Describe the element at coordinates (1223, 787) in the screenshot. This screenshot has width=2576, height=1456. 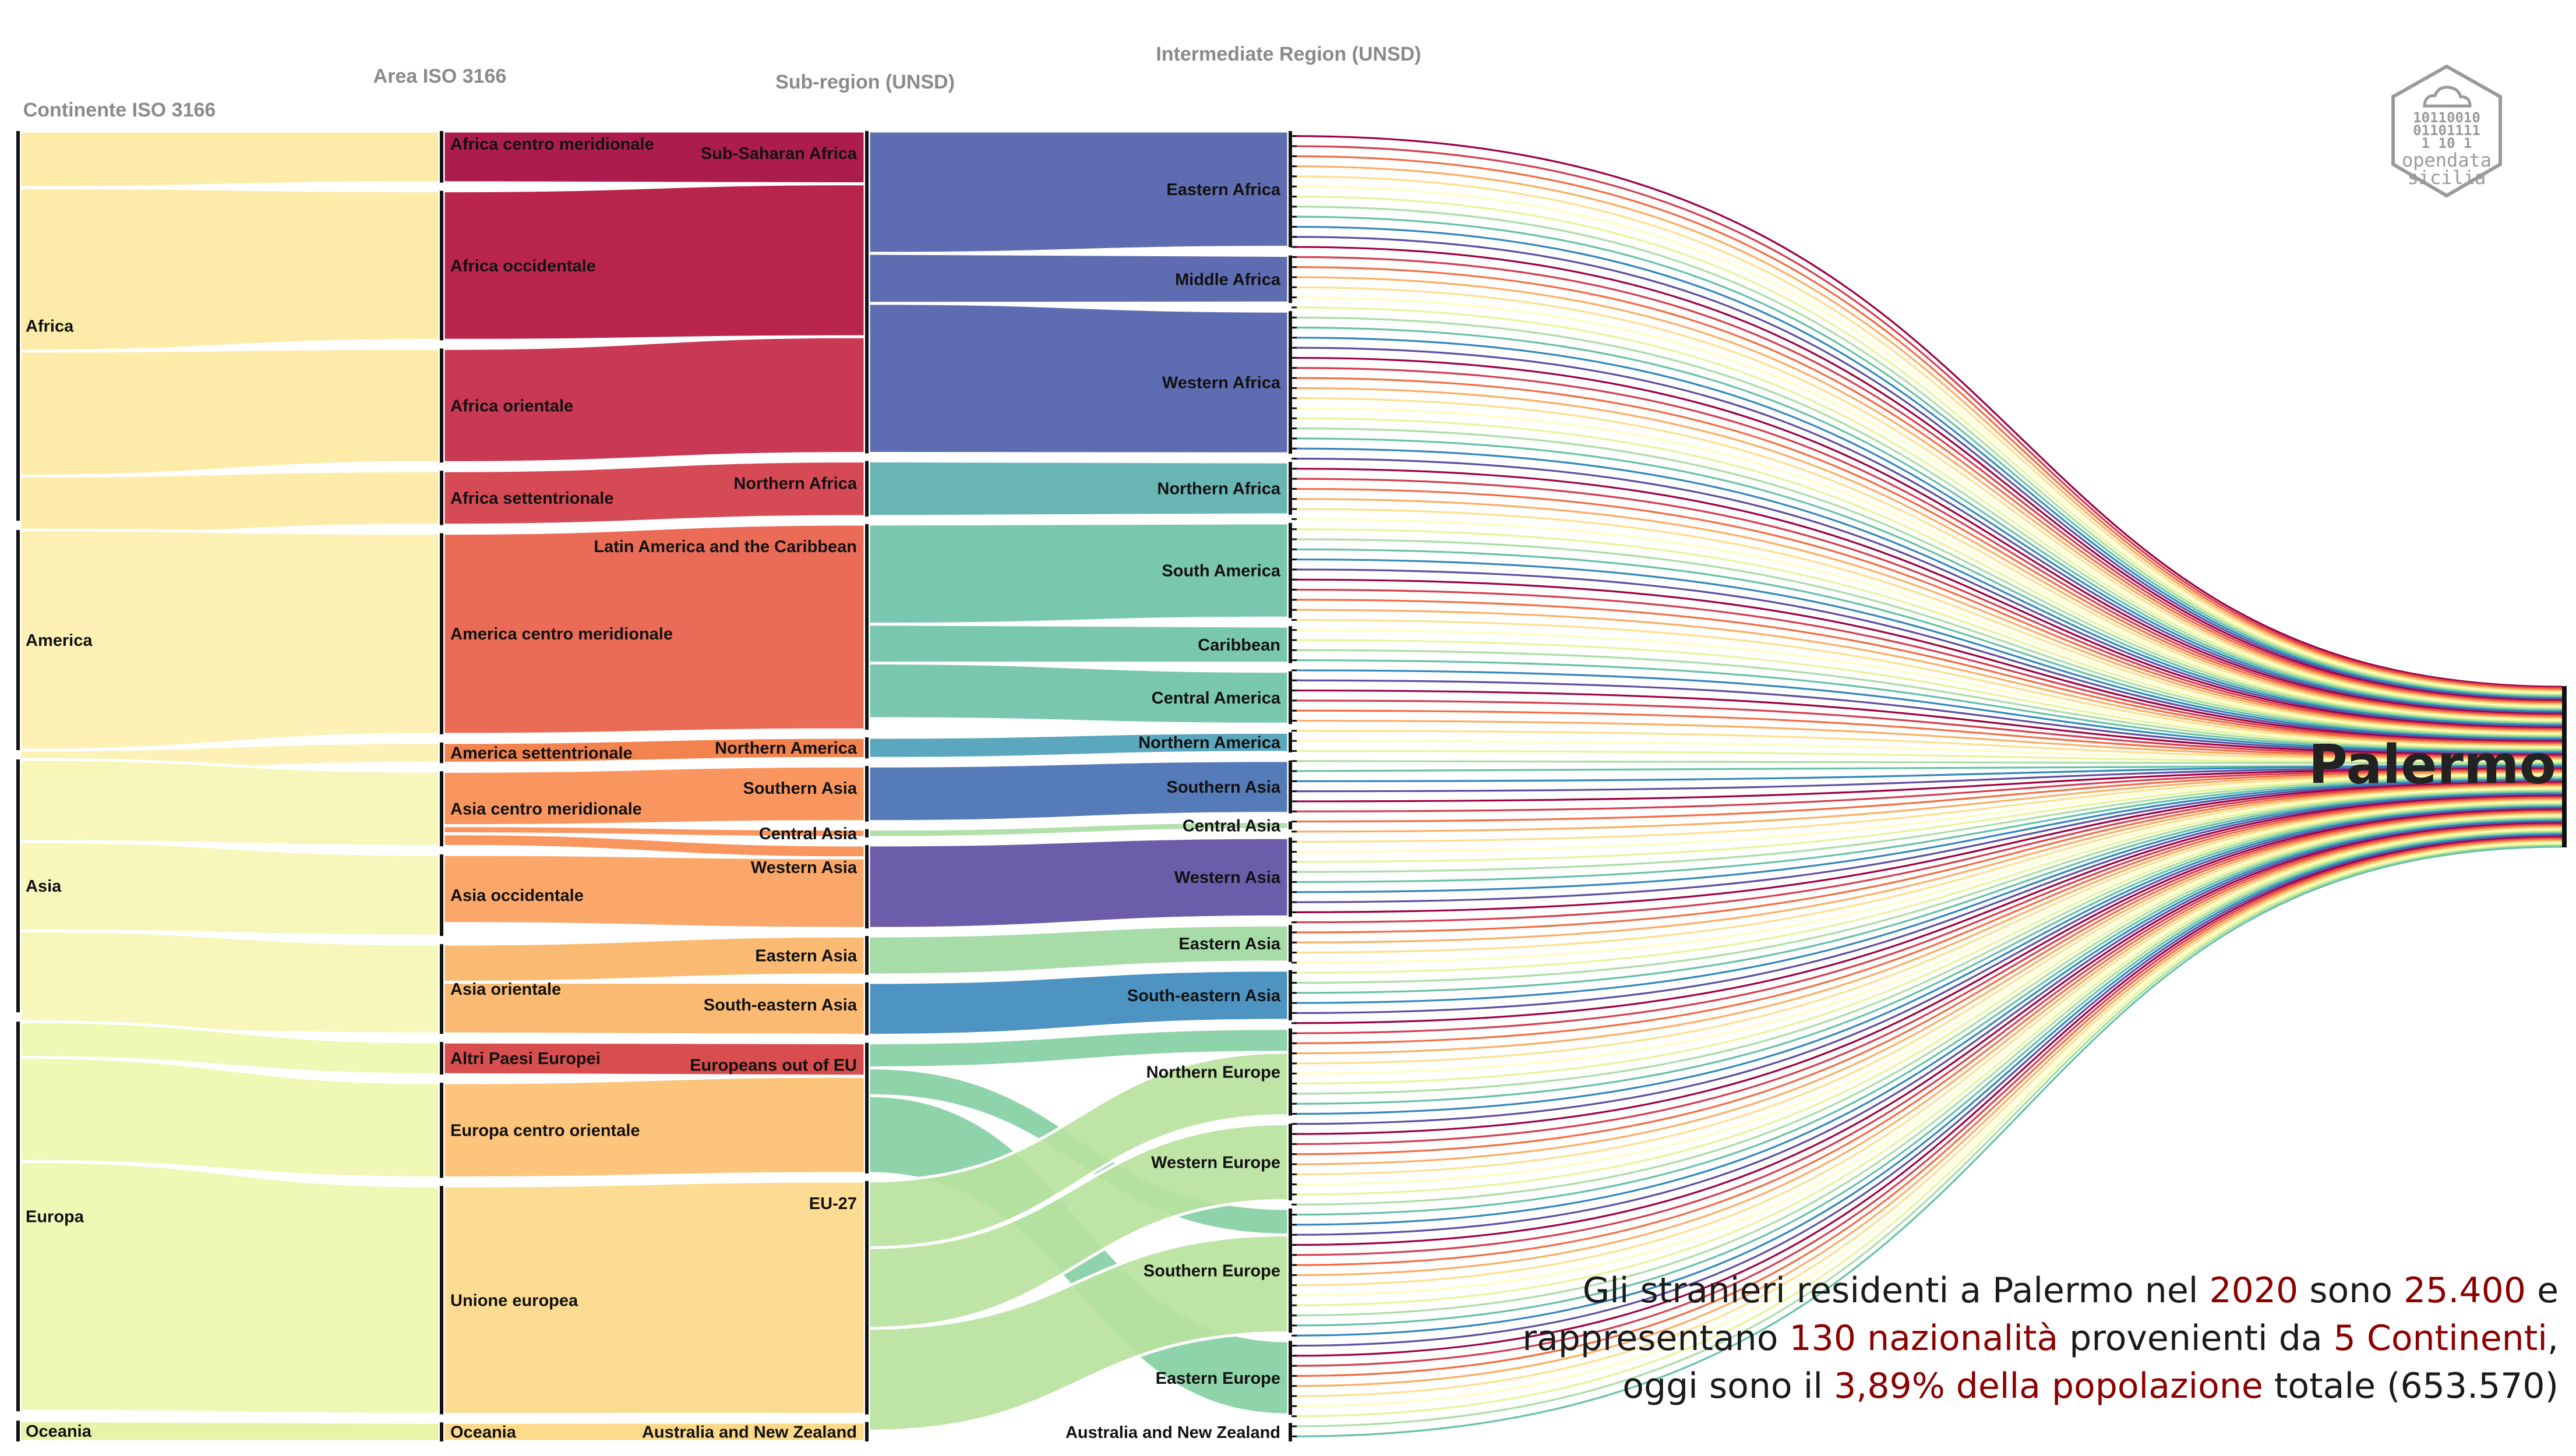
I see `intermediate-label-southern-asia: Southern Asia` at that location.